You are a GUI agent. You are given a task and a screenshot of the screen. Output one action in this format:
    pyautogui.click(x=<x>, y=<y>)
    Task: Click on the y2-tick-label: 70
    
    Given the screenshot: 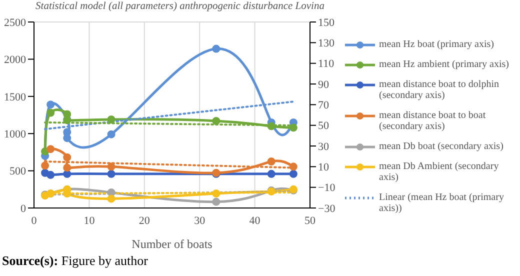 What is the action you would take?
    pyautogui.click(x=324, y=106)
    